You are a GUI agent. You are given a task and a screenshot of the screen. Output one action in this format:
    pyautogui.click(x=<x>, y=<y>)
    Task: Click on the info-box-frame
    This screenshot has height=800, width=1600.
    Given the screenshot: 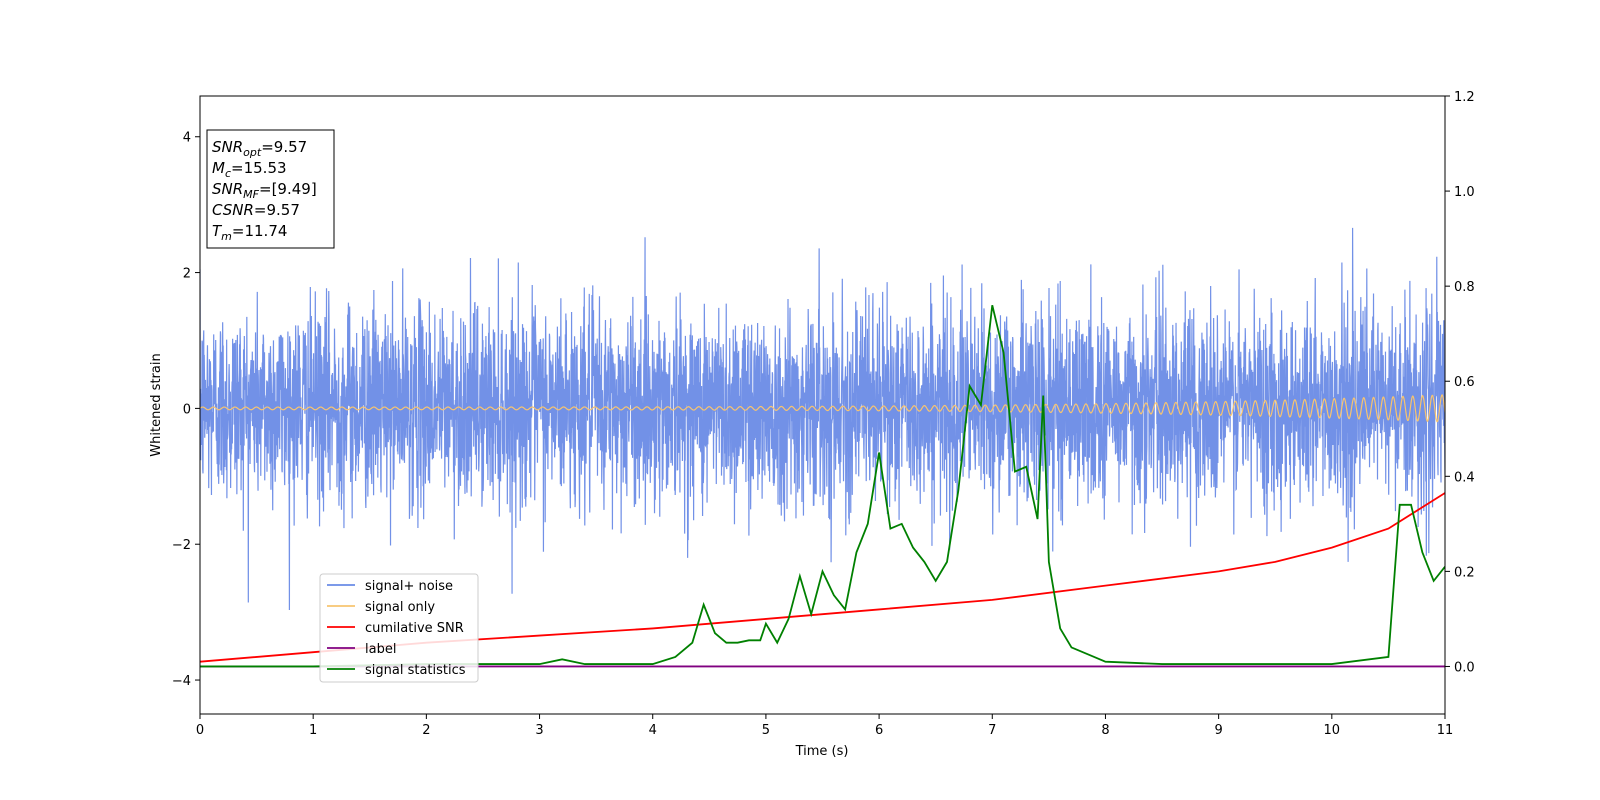 What is the action you would take?
    pyautogui.click(x=270, y=189)
    